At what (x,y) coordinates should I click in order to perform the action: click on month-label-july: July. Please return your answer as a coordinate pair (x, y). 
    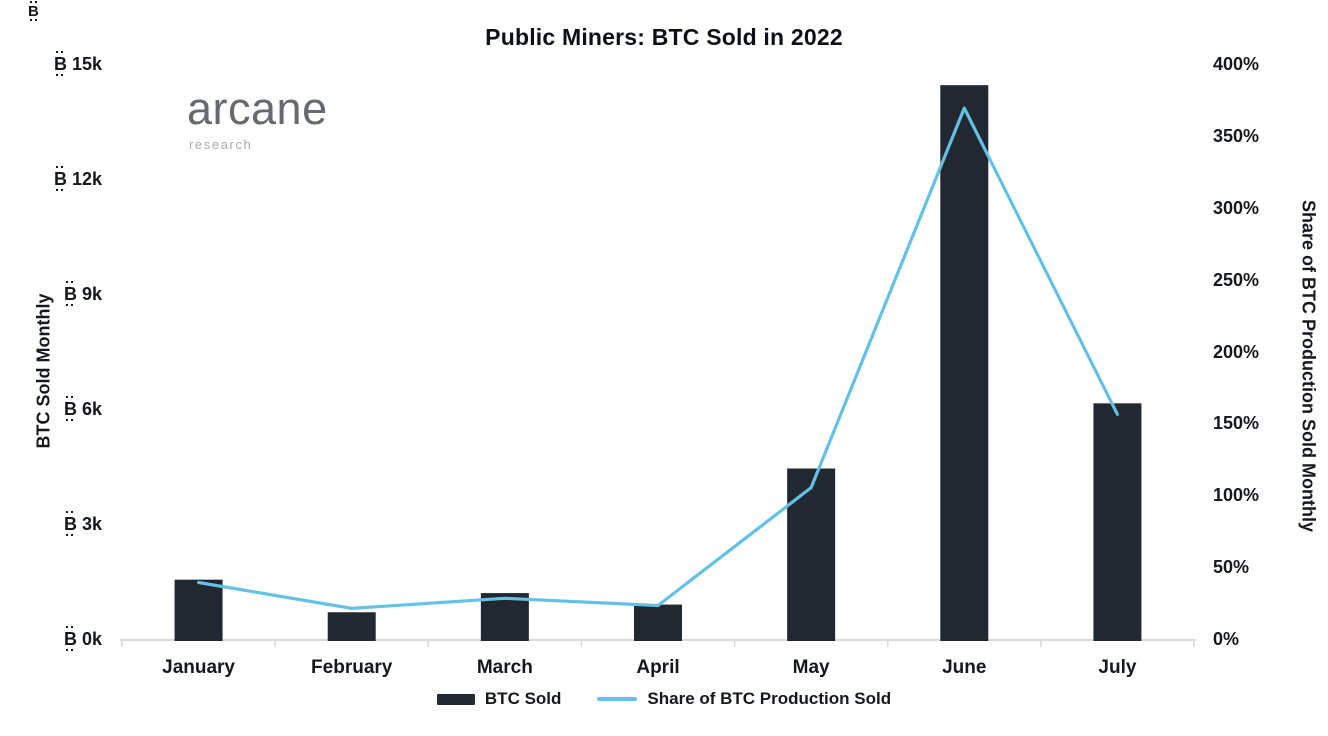
    Looking at the image, I should click on (1117, 667).